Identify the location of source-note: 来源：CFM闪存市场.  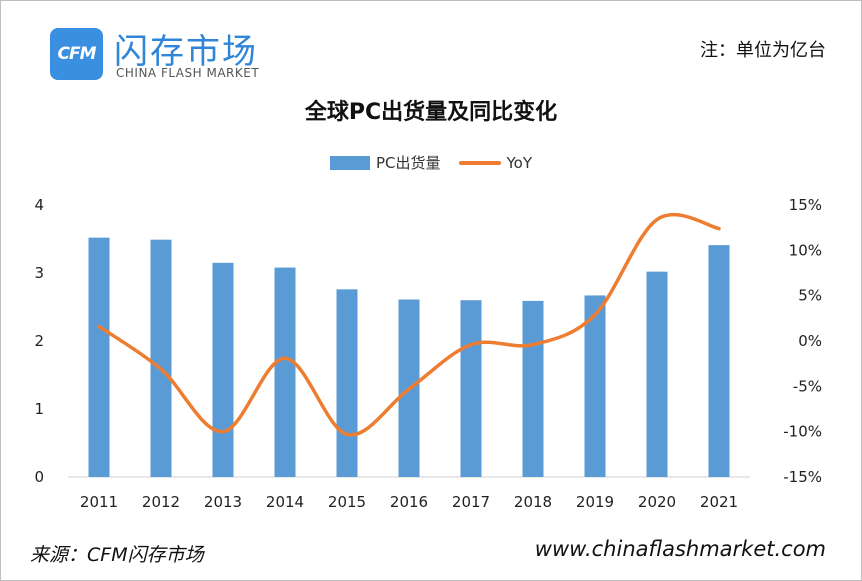
(117, 555).